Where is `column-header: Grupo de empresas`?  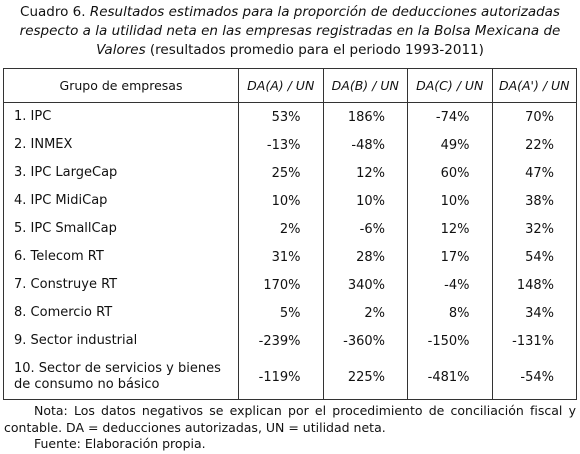
column-header: Grupo de empresas is located at coordinates (121, 85).